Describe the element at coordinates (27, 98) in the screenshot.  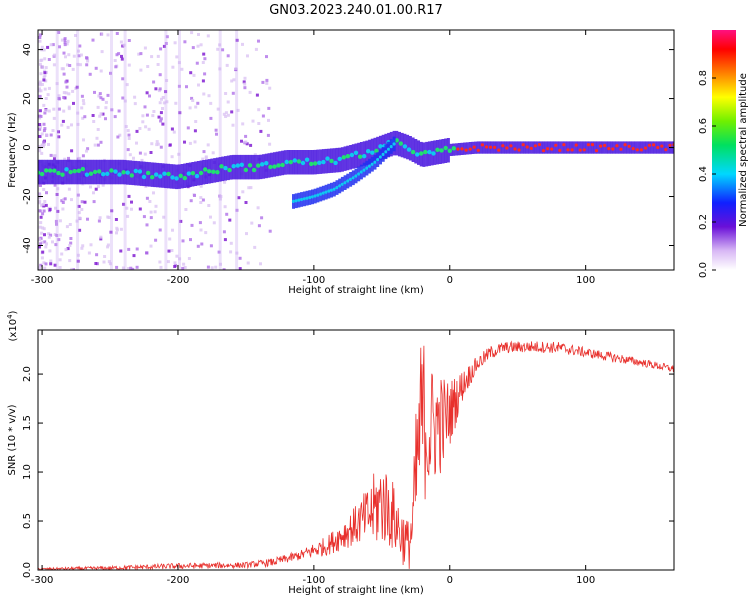
I see `y-tick-label: 20` at that location.